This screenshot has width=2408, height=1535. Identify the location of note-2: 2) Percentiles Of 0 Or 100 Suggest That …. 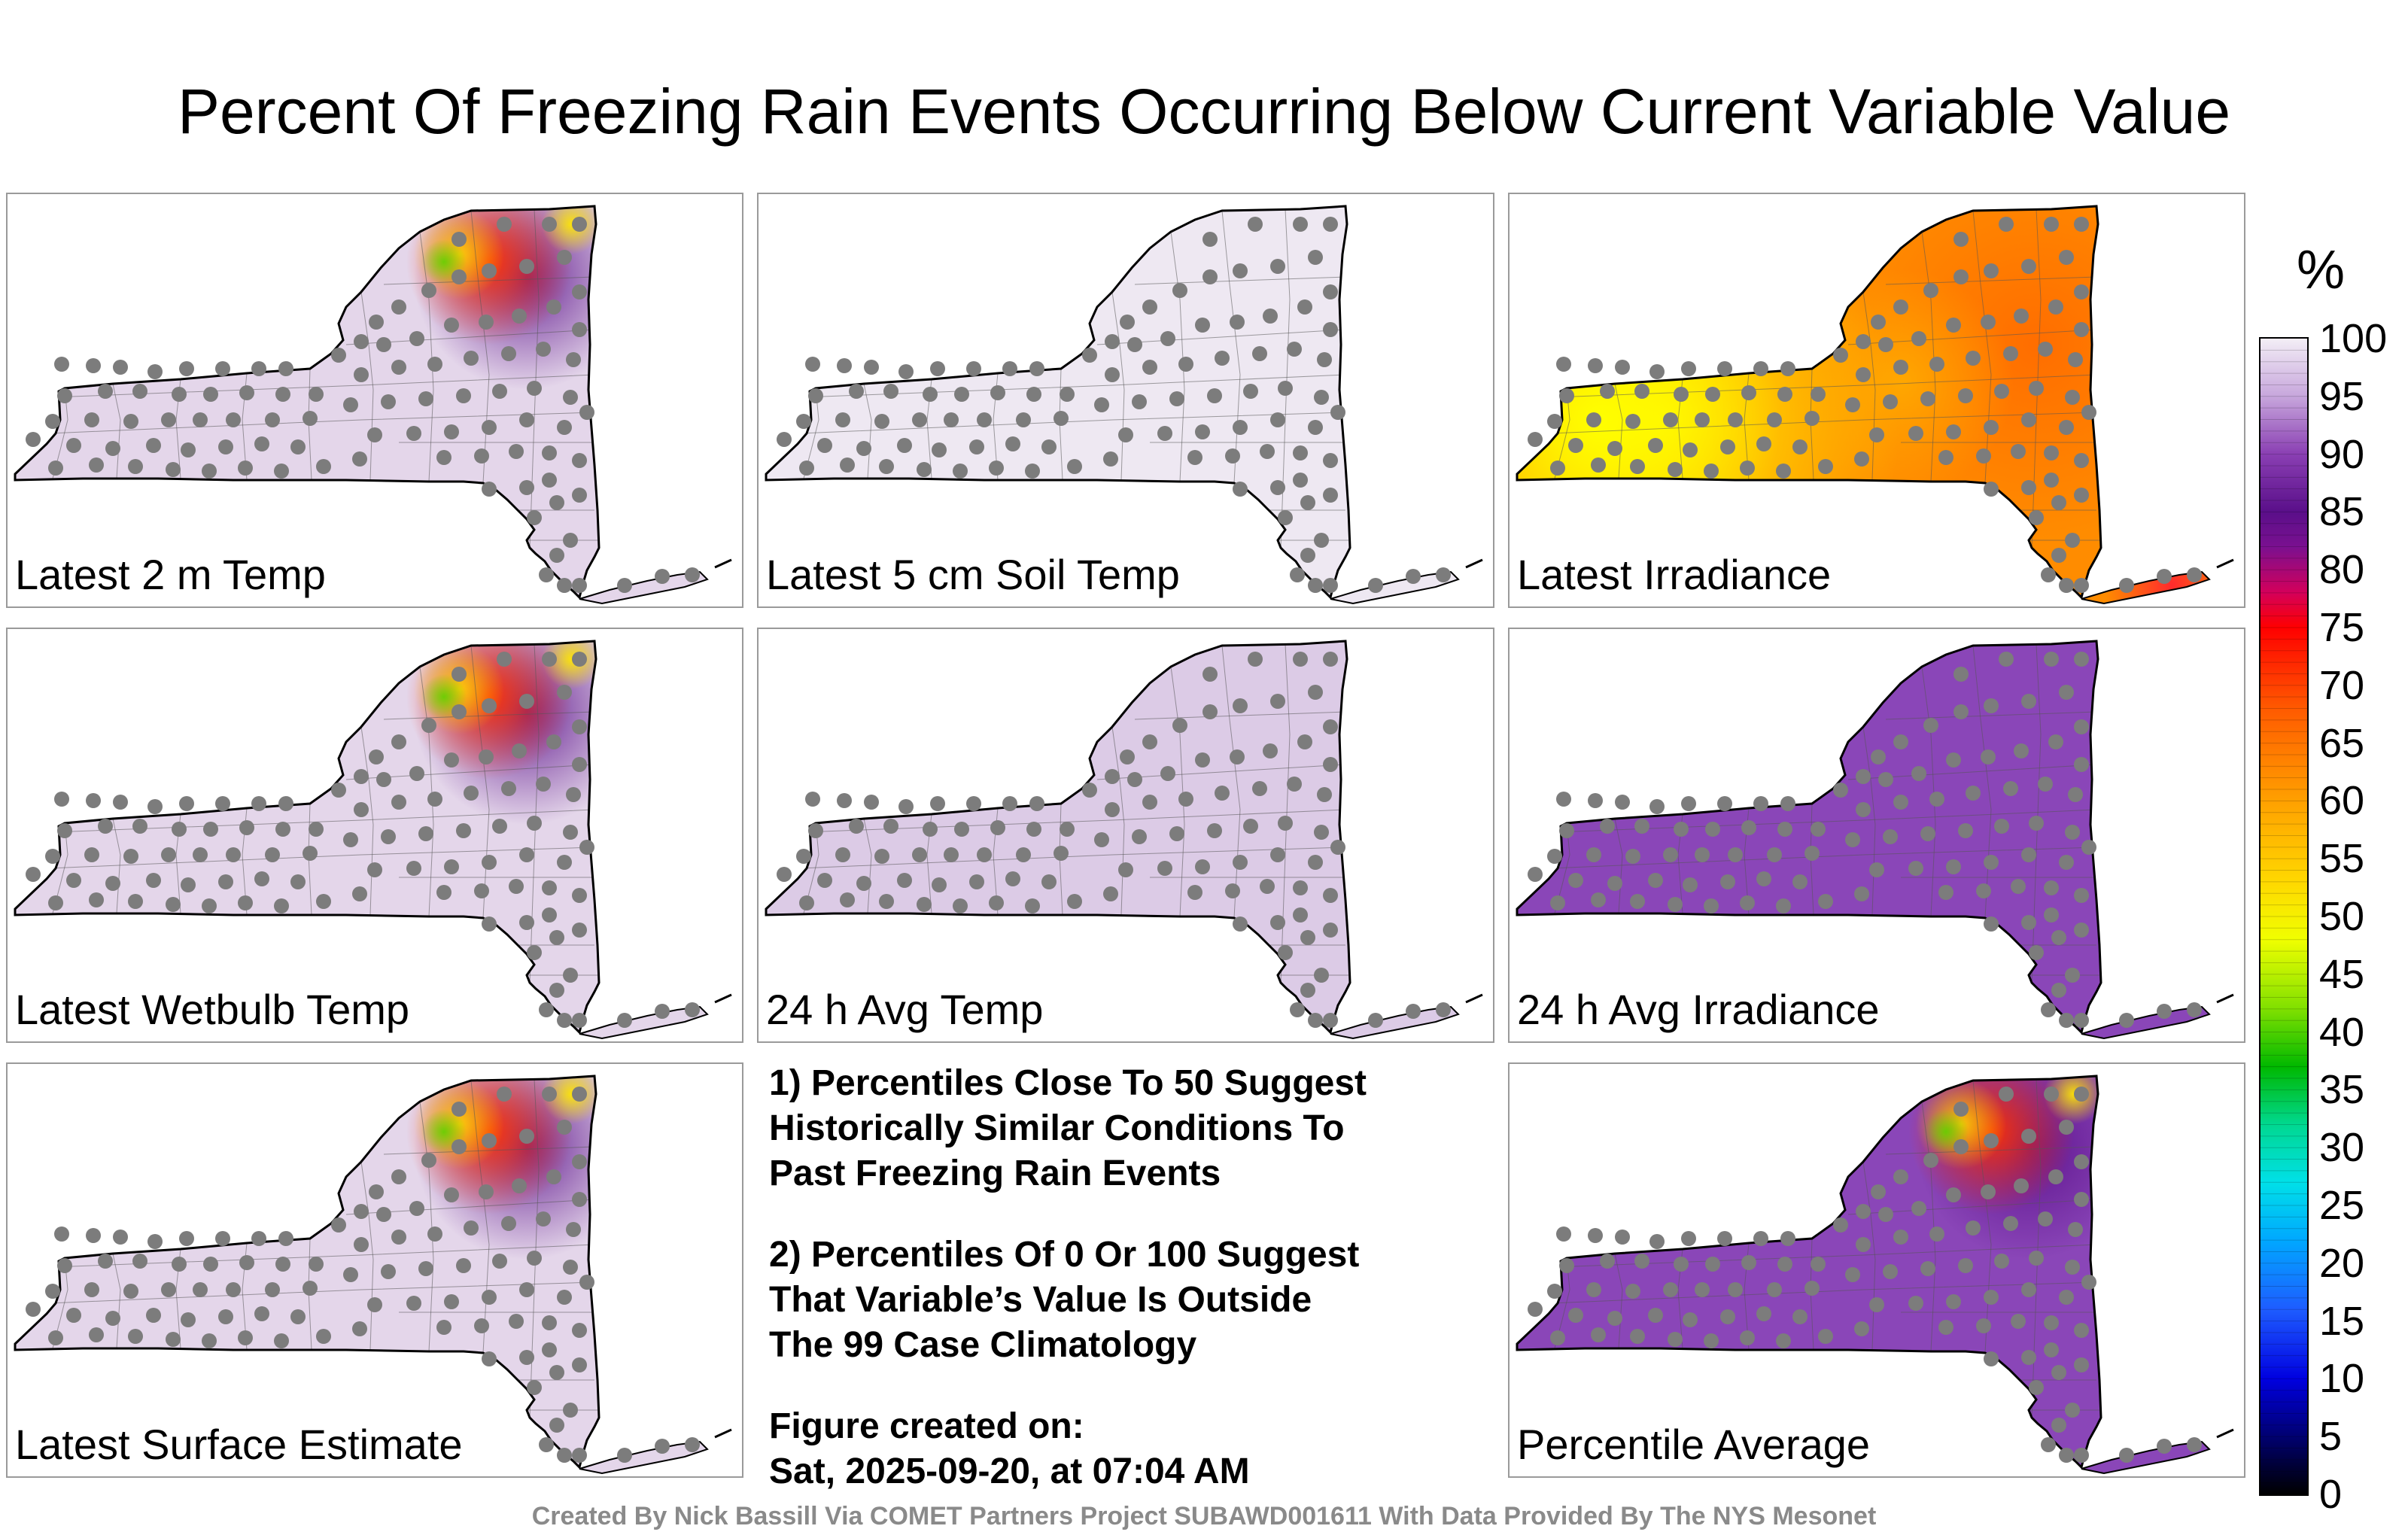
(1064, 1300).